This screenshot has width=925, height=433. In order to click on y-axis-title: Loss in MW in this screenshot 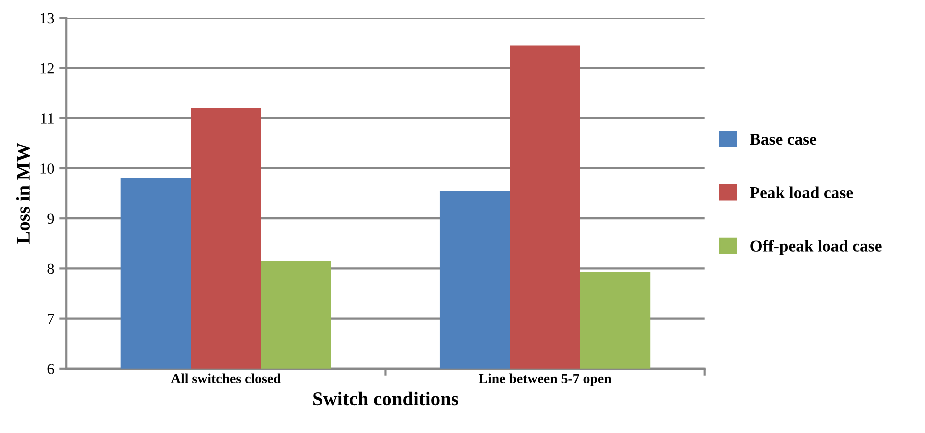, I will do `click(23, 193)`.